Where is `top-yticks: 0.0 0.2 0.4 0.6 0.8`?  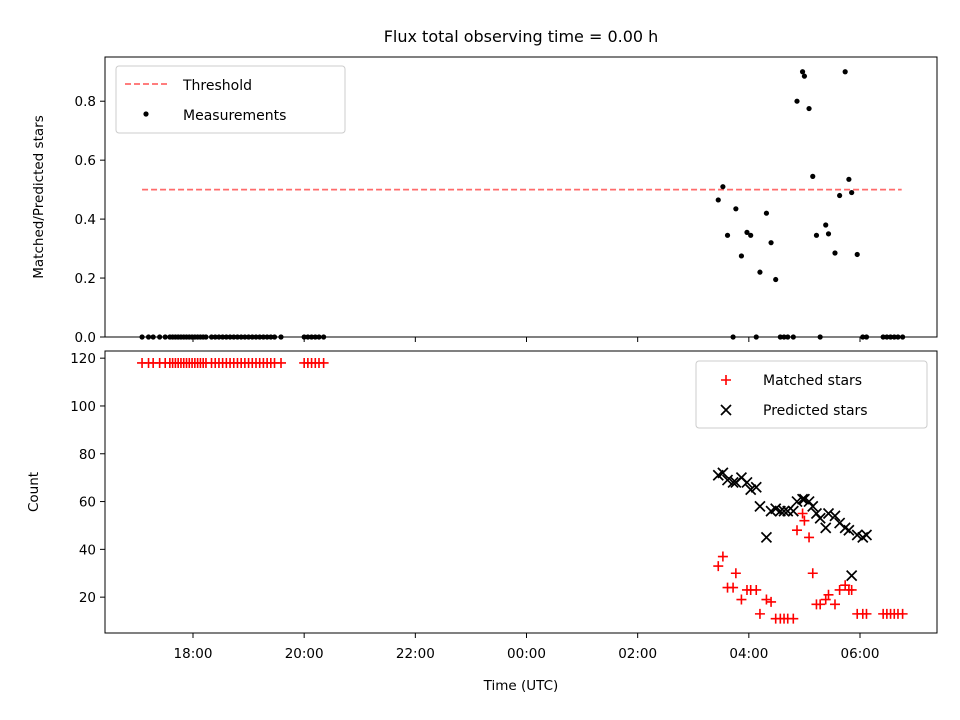 top-yticks: 0.0 0.2 0.4 0.6 0.8 is located at coordinates (90, 220).